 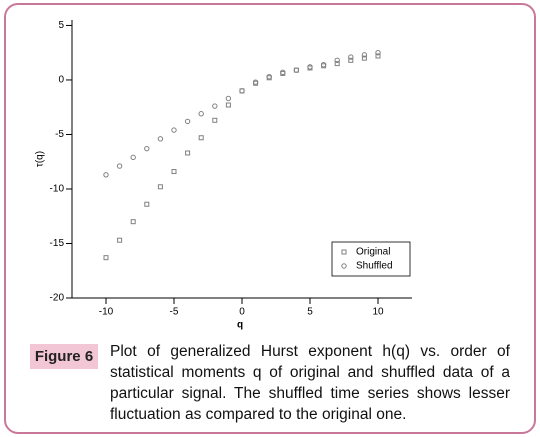 What do you see at coordinates (242, 312) in the screenshot?
I see `x-tick-label: 0` at bounding box center [242, 312].